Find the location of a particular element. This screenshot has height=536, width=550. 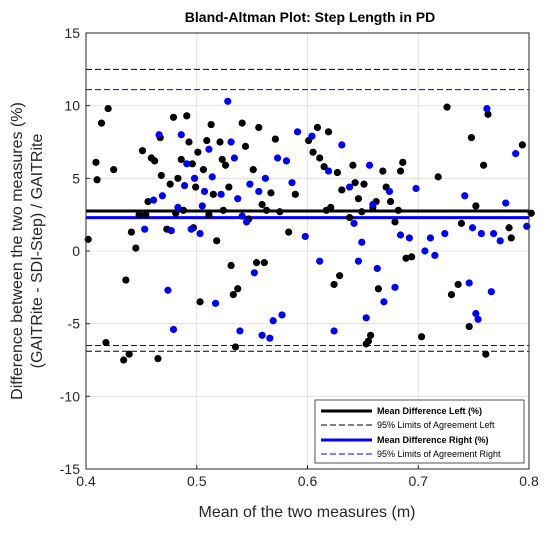

y-tick-label: 15 is located at coordinates (72, 33).